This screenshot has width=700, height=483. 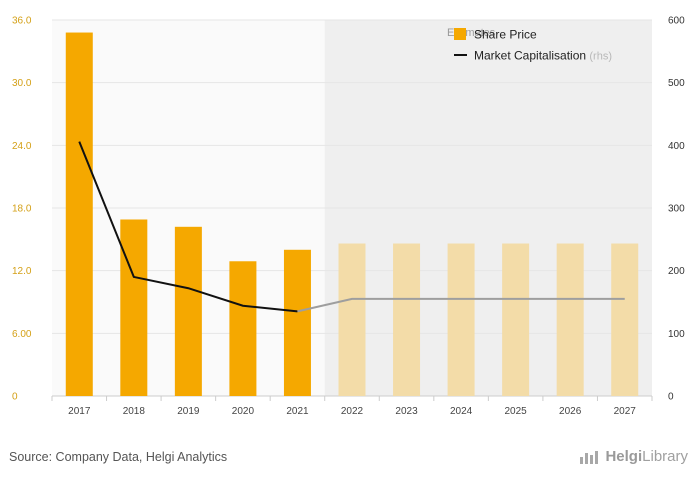 I want to click on x-axis-tick-label: 2026, so click(x=570, y=411).